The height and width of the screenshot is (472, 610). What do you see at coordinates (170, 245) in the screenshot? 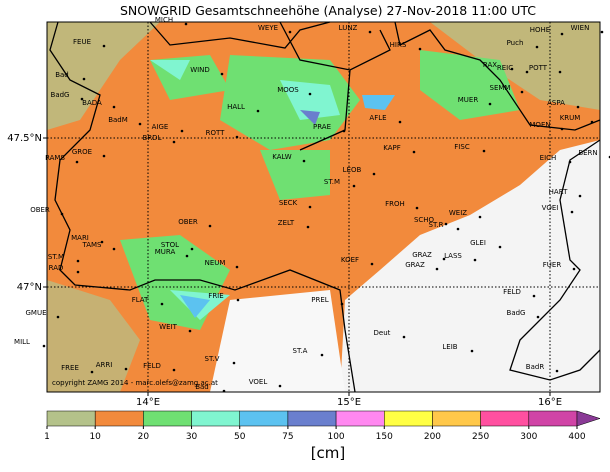
I see `station-label: STOL` at bounding box center [170, 245].